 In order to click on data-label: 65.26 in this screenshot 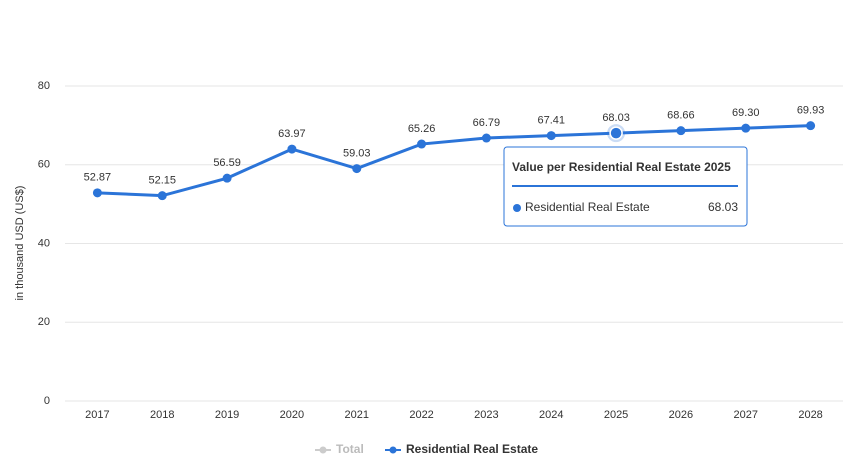, I will do `click(422, 129)`.